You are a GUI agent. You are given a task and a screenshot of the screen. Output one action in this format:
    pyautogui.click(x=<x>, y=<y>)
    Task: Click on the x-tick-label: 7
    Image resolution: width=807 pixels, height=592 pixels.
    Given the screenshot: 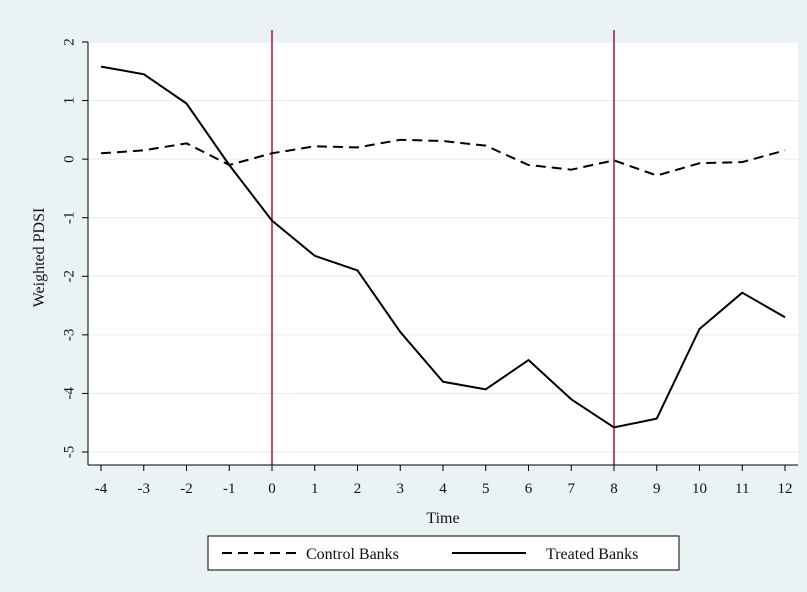 What is the action you would take?
    pyautogui.click(x=572, y=489)
    